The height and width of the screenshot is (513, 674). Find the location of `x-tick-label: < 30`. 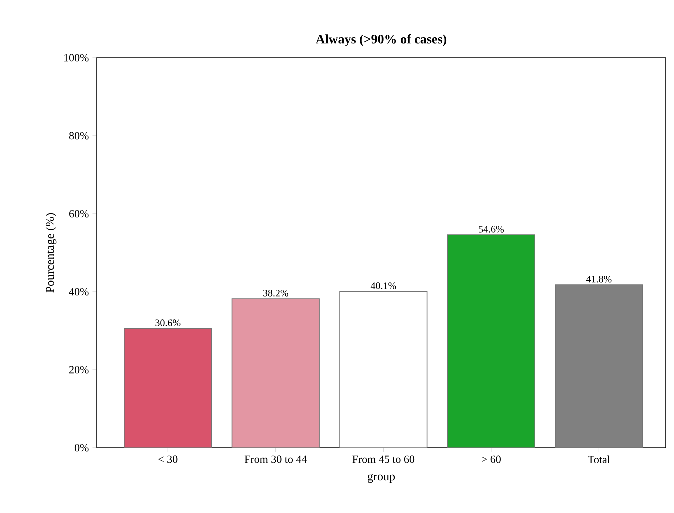

x-tick-label: < 30 is located at coordinates (168, 460).